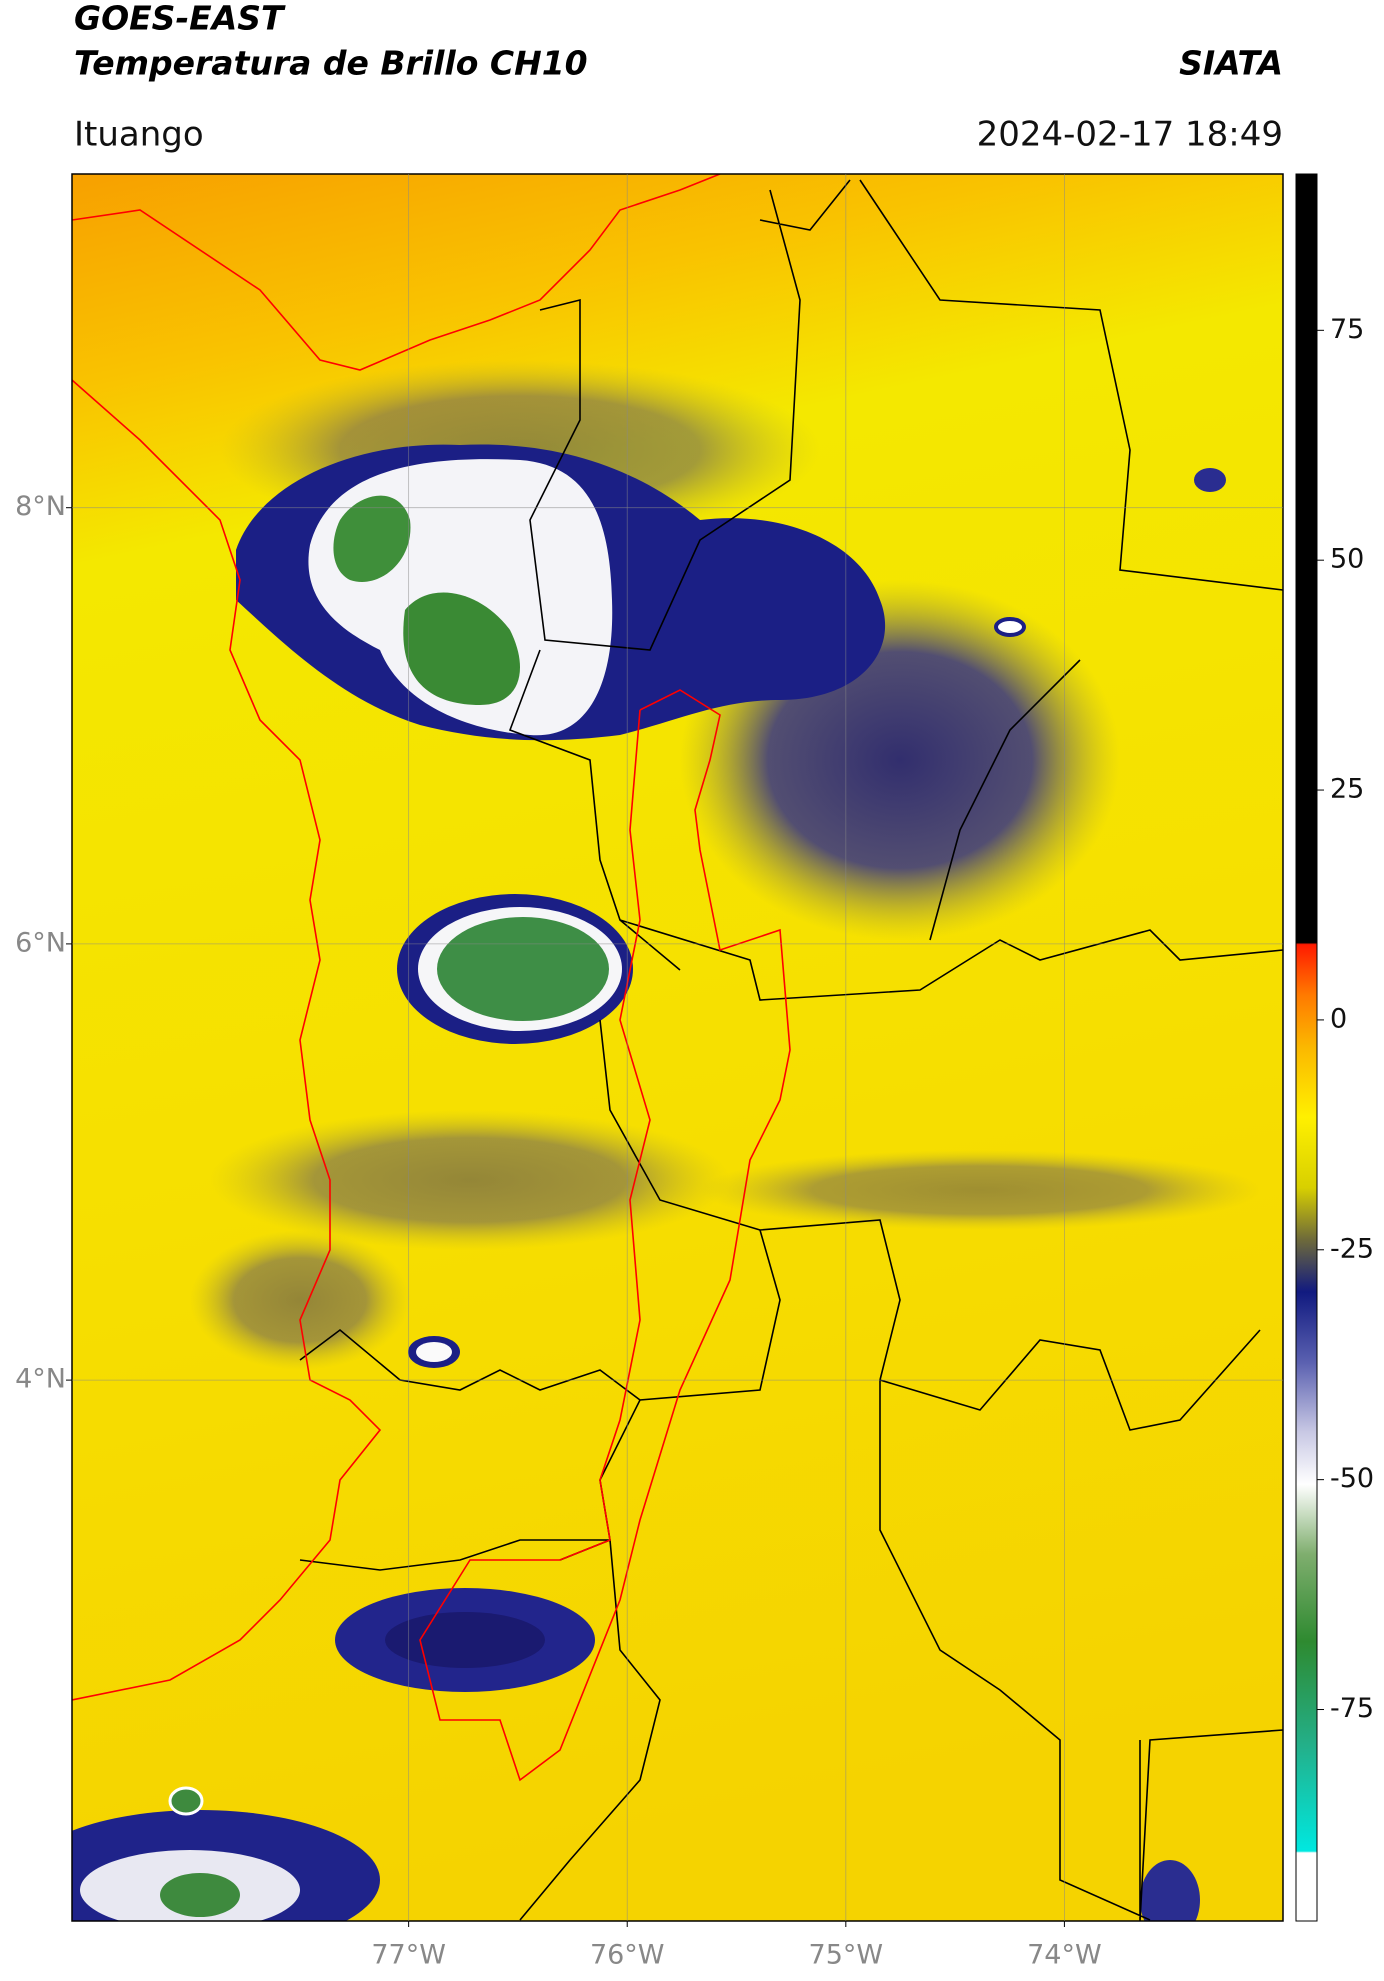 The image size is (1384, 1981). Describe the element at coordinates (846, 1955) in the screenshot. I see `x-tick-label: 75°W` at that location.